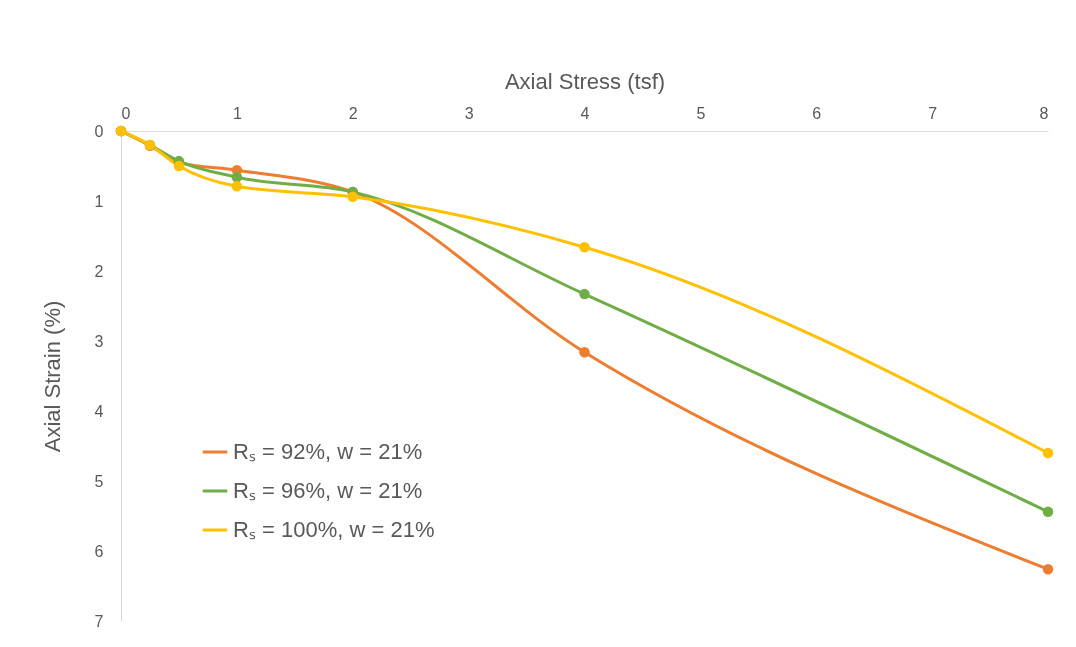 Image resolution: width=1076 pixels, height=647 pixels. I want to click on y-tick-label: 2, so click(99, 271).